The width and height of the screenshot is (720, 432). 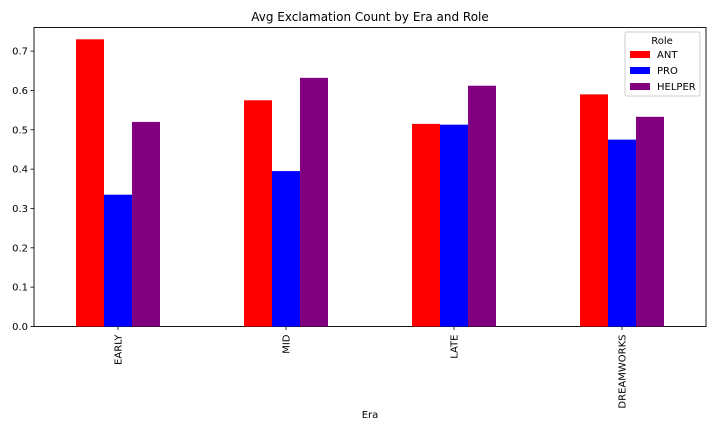 What do you see at coordinates (20, 288) in the screenshot?
I see `y-tick-label: 0.1` at bounding box center [20, 288].